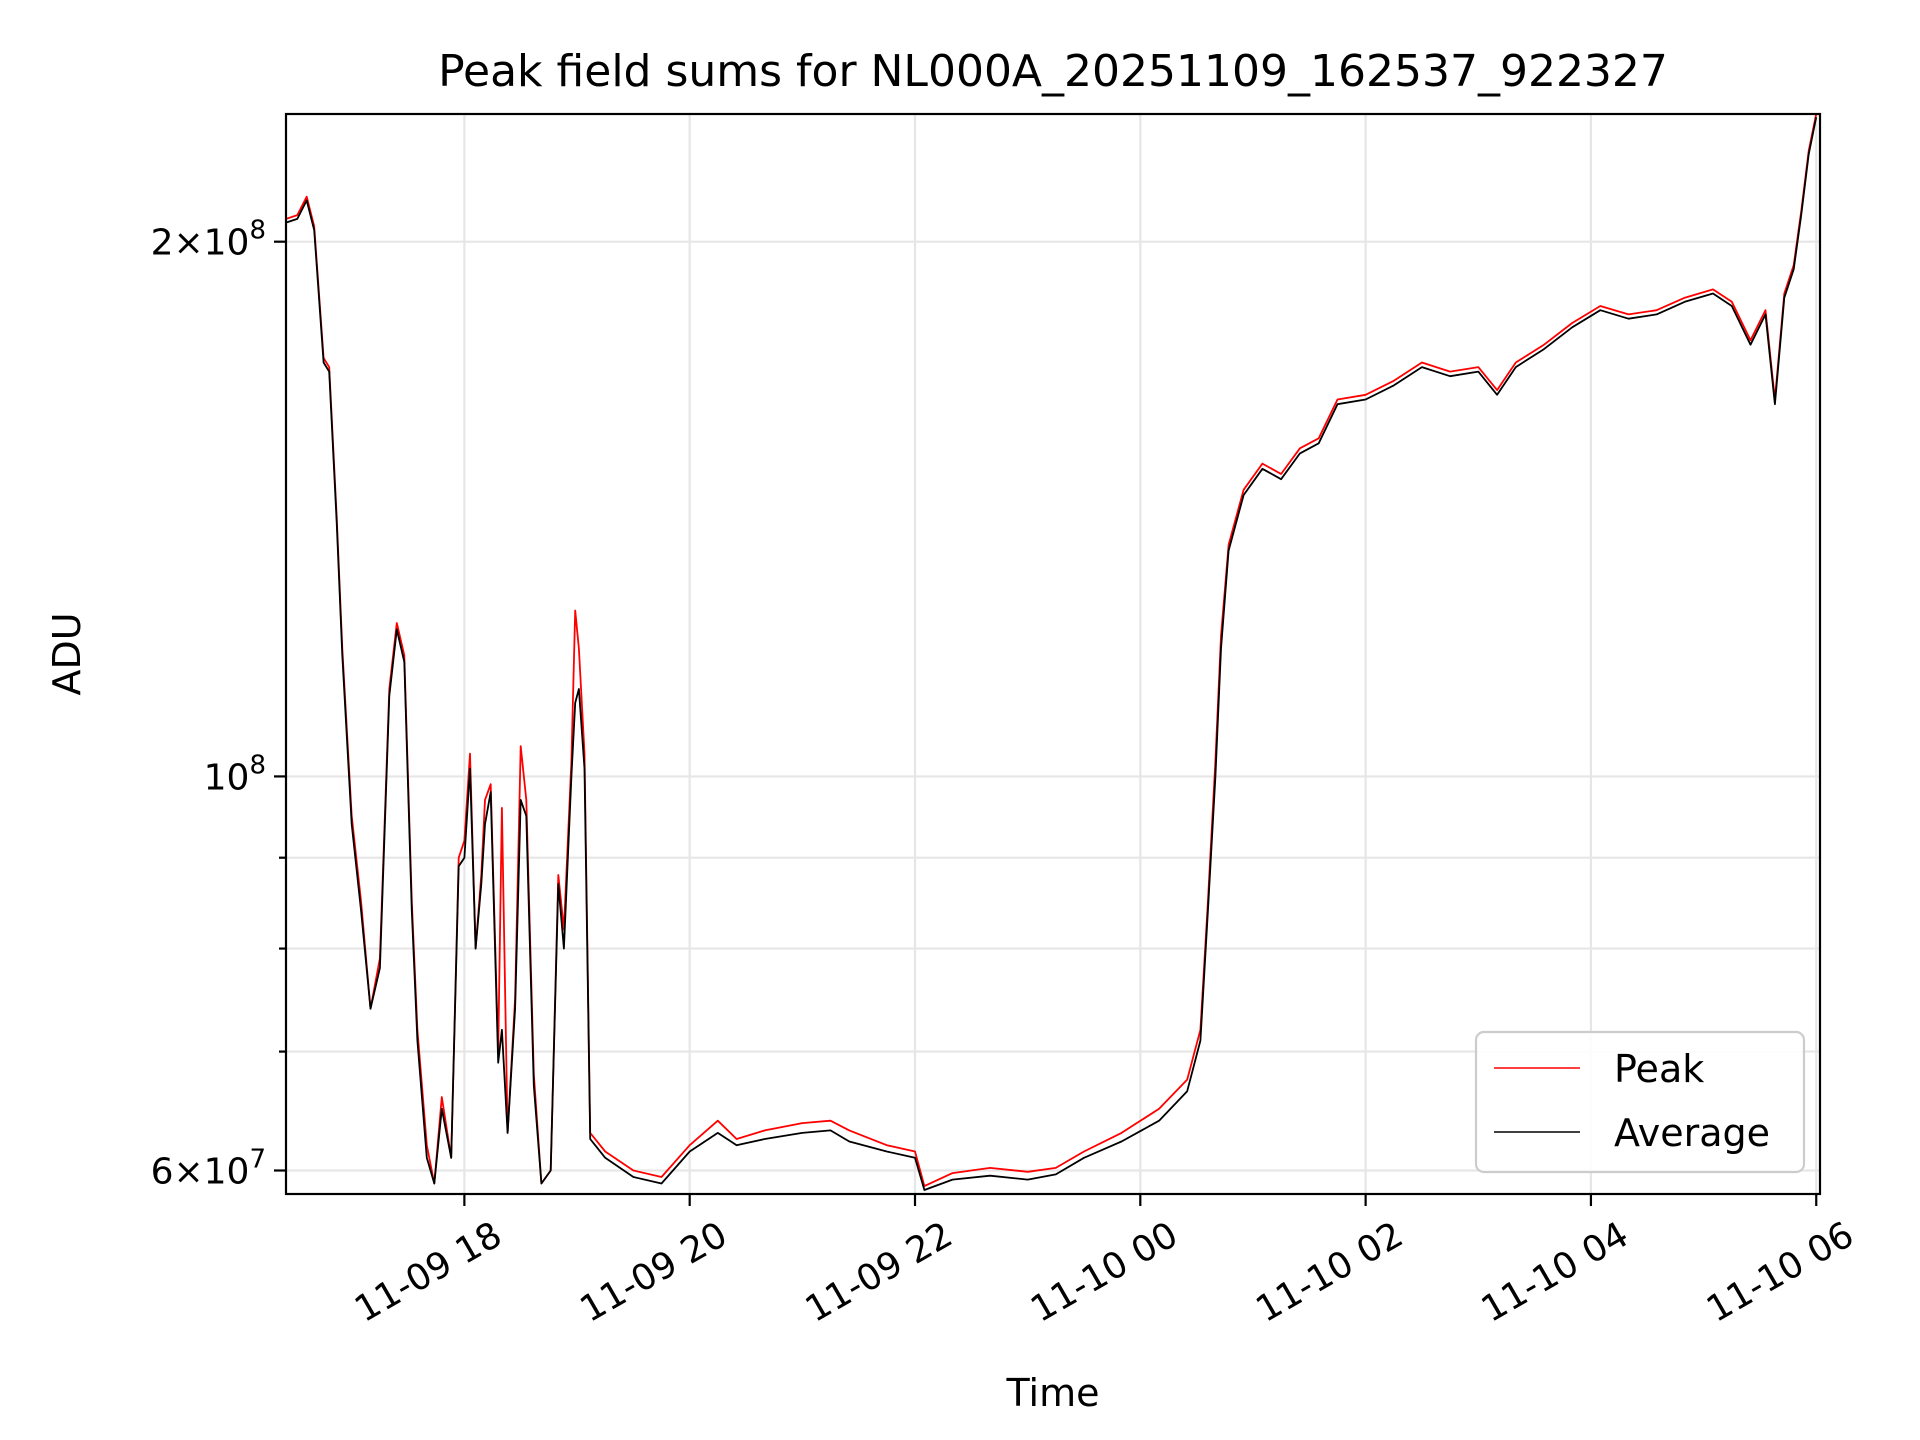 This screenshot has width=1920, height=1440. I want to click on legend-label-average: Average, so click(1692, 1133).